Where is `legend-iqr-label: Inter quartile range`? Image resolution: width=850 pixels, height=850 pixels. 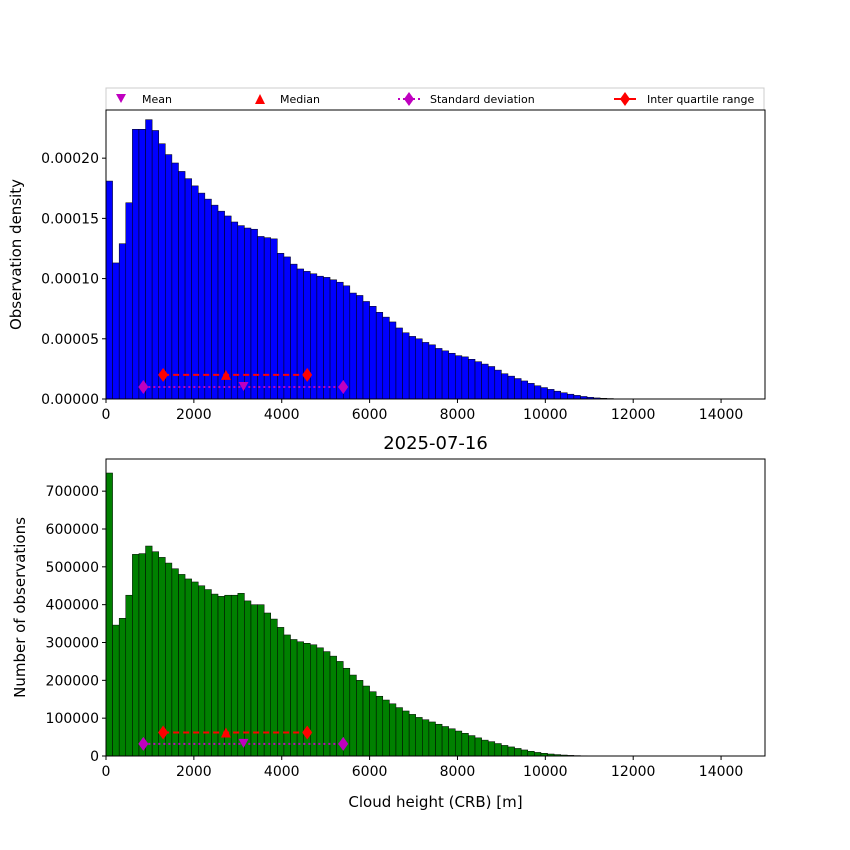
legend-iqr-label: Inter quartile range is located at coordinates (700, 99).